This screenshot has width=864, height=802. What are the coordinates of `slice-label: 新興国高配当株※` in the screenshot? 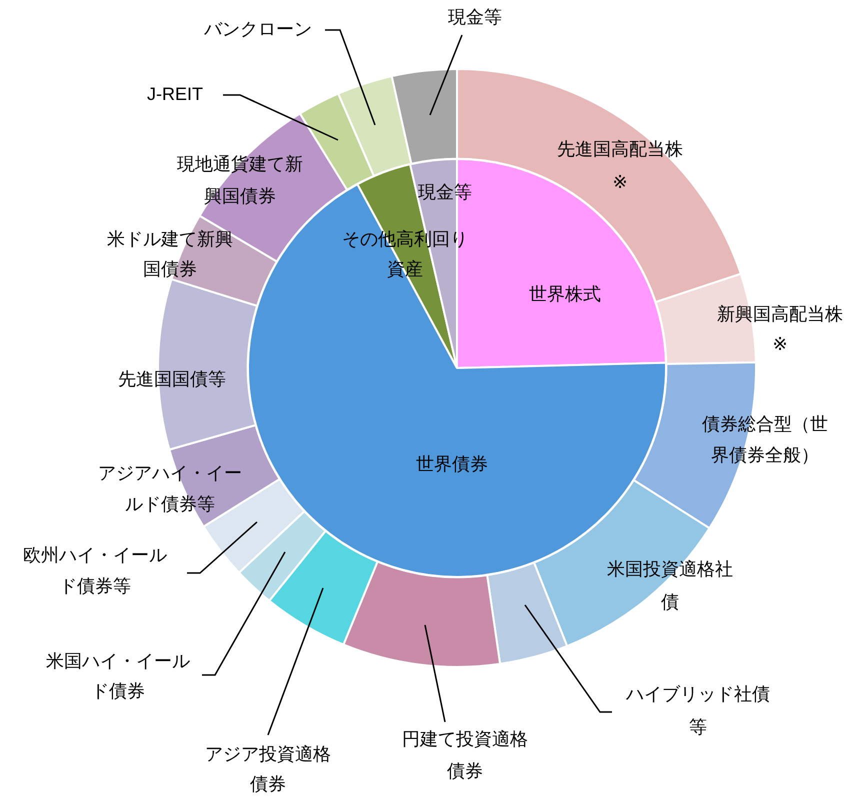 It's located at (780, 329).